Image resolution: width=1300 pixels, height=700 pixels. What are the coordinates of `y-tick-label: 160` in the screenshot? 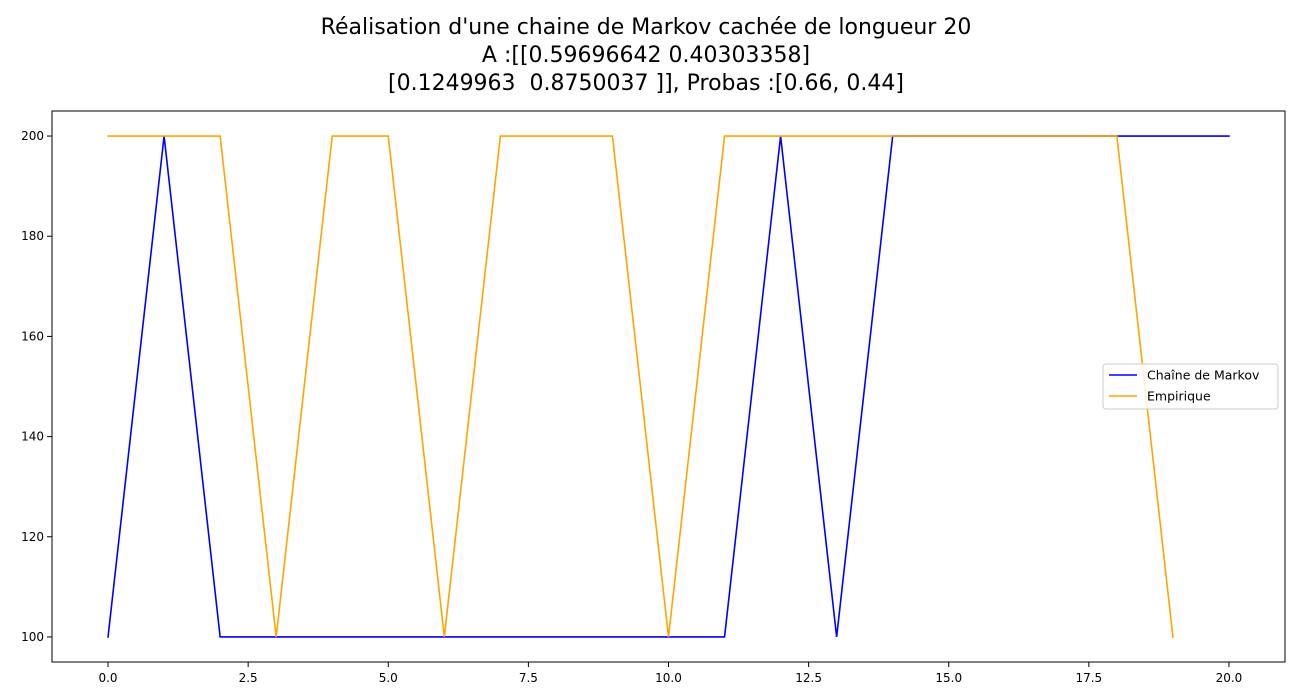 It's located at (32, 336).